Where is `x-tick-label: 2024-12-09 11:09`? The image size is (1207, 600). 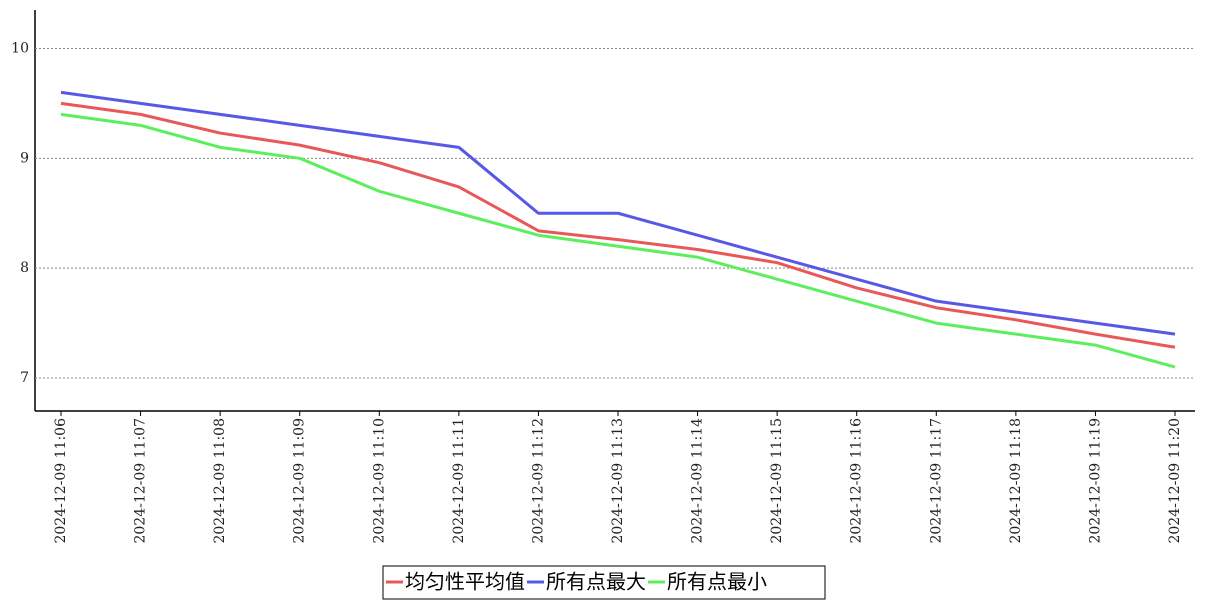 x-tick-label: 2024-12-09 11:09 is located at coordinates (300, 481).